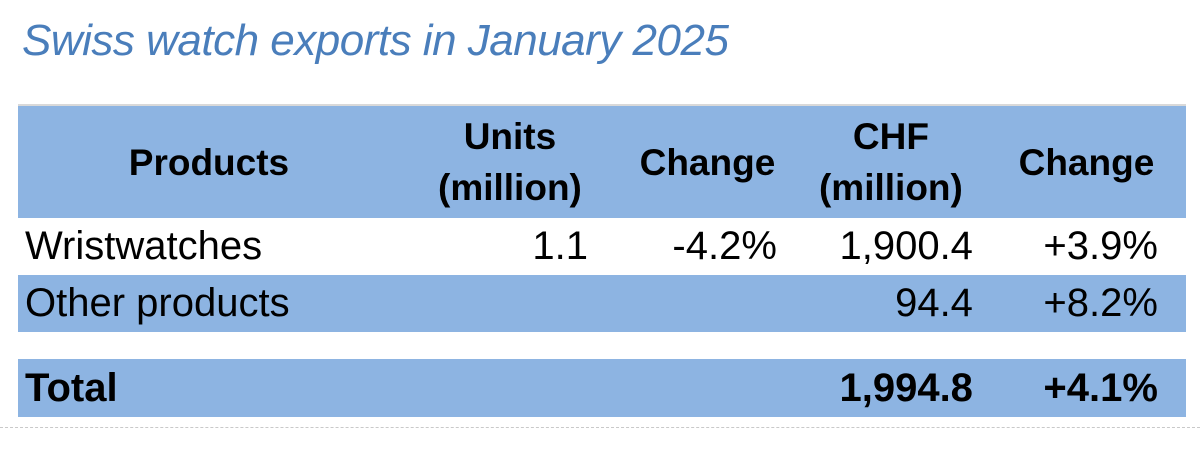 Image resolution: width=1200 pixels, height=449 pixels. I want to click on cell-product: Other products, so click(157, 303).